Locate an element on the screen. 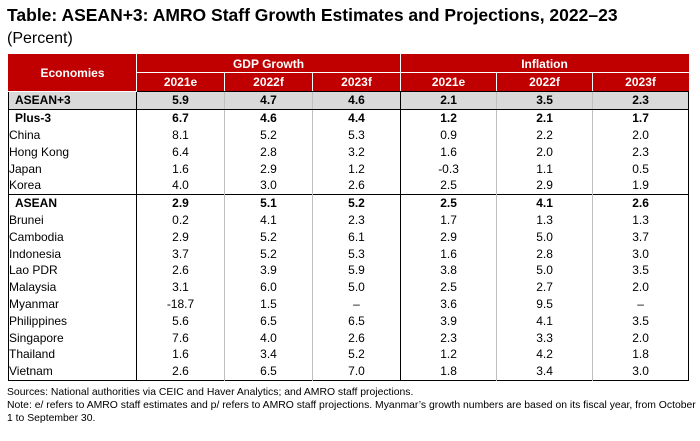 This screenshot has height=441, width=700. header-gdp-growth: GDP Growth is located at coordinates (268, 63).